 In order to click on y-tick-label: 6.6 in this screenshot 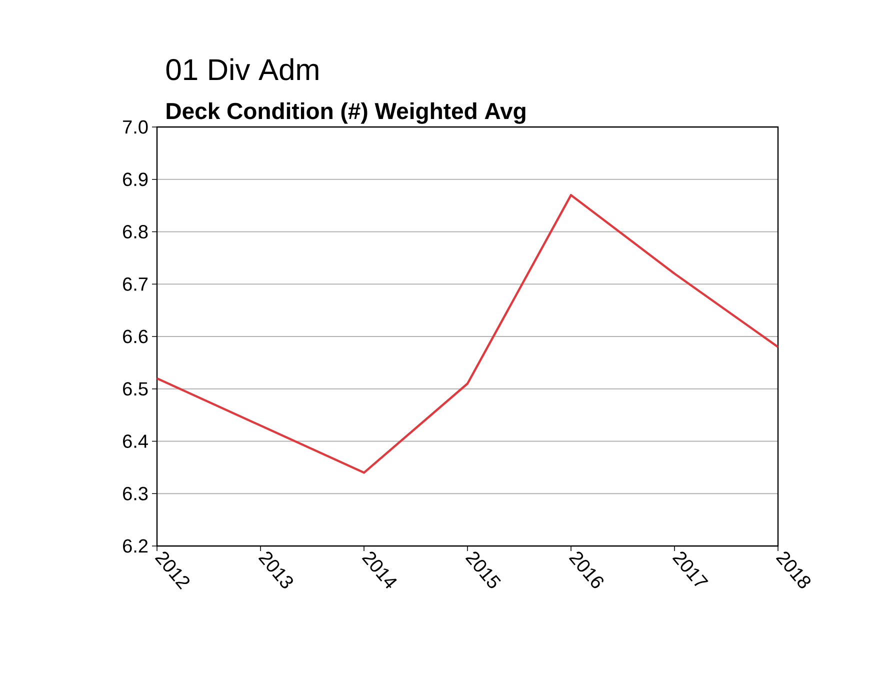, I will do `click(135, 337)`.